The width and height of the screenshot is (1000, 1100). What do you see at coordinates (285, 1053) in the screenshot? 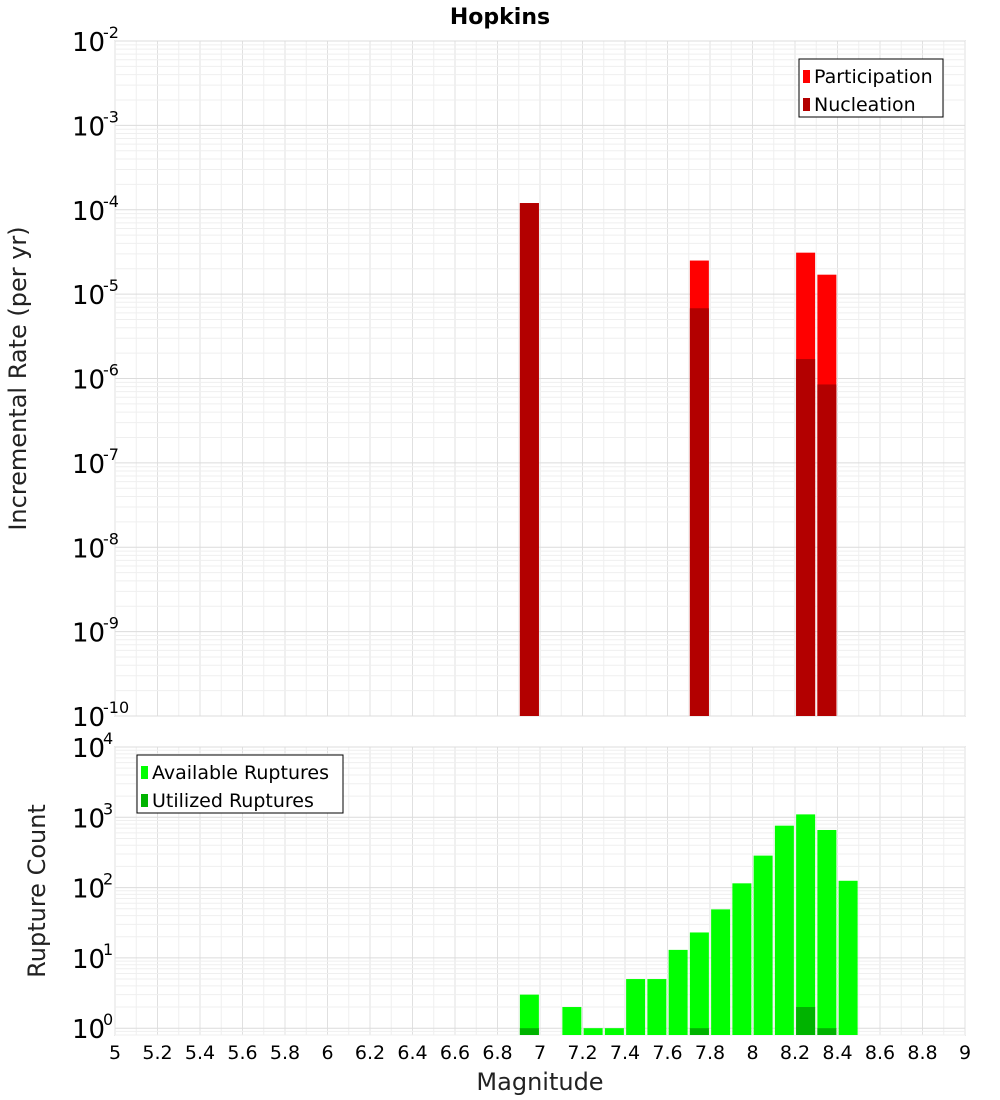
I see `x-tick-label: 5.8` at bounding box center [285, 1053].